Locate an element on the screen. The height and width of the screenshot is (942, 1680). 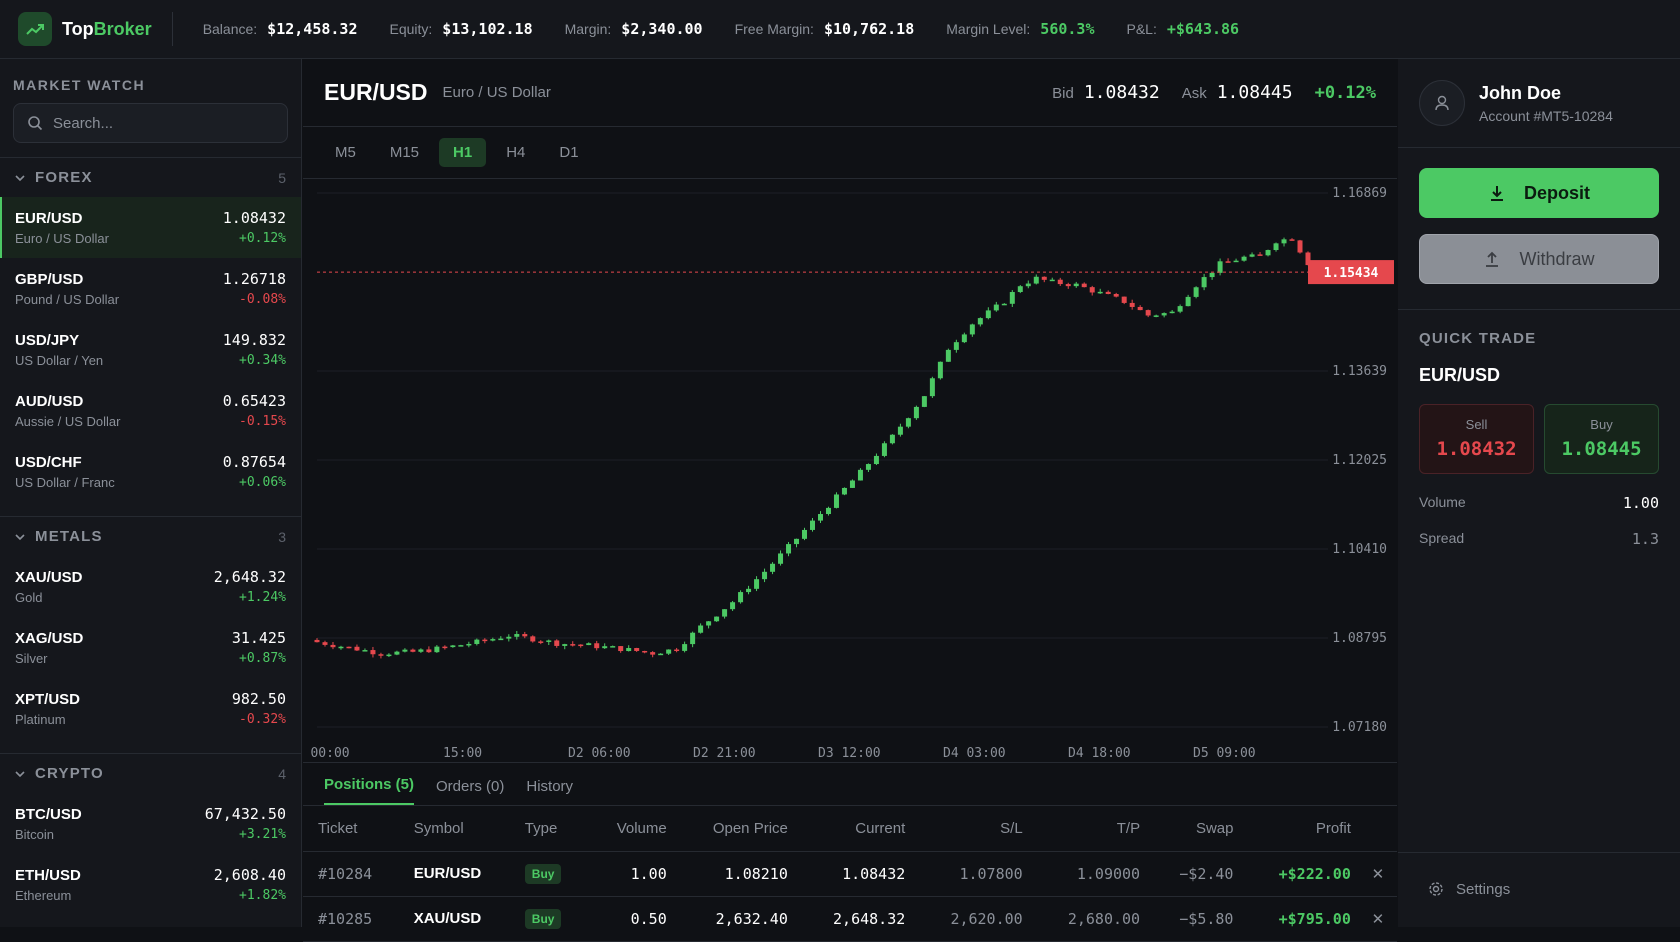
withdraw-button: Withdraw is located at coordinates (1539, 259).